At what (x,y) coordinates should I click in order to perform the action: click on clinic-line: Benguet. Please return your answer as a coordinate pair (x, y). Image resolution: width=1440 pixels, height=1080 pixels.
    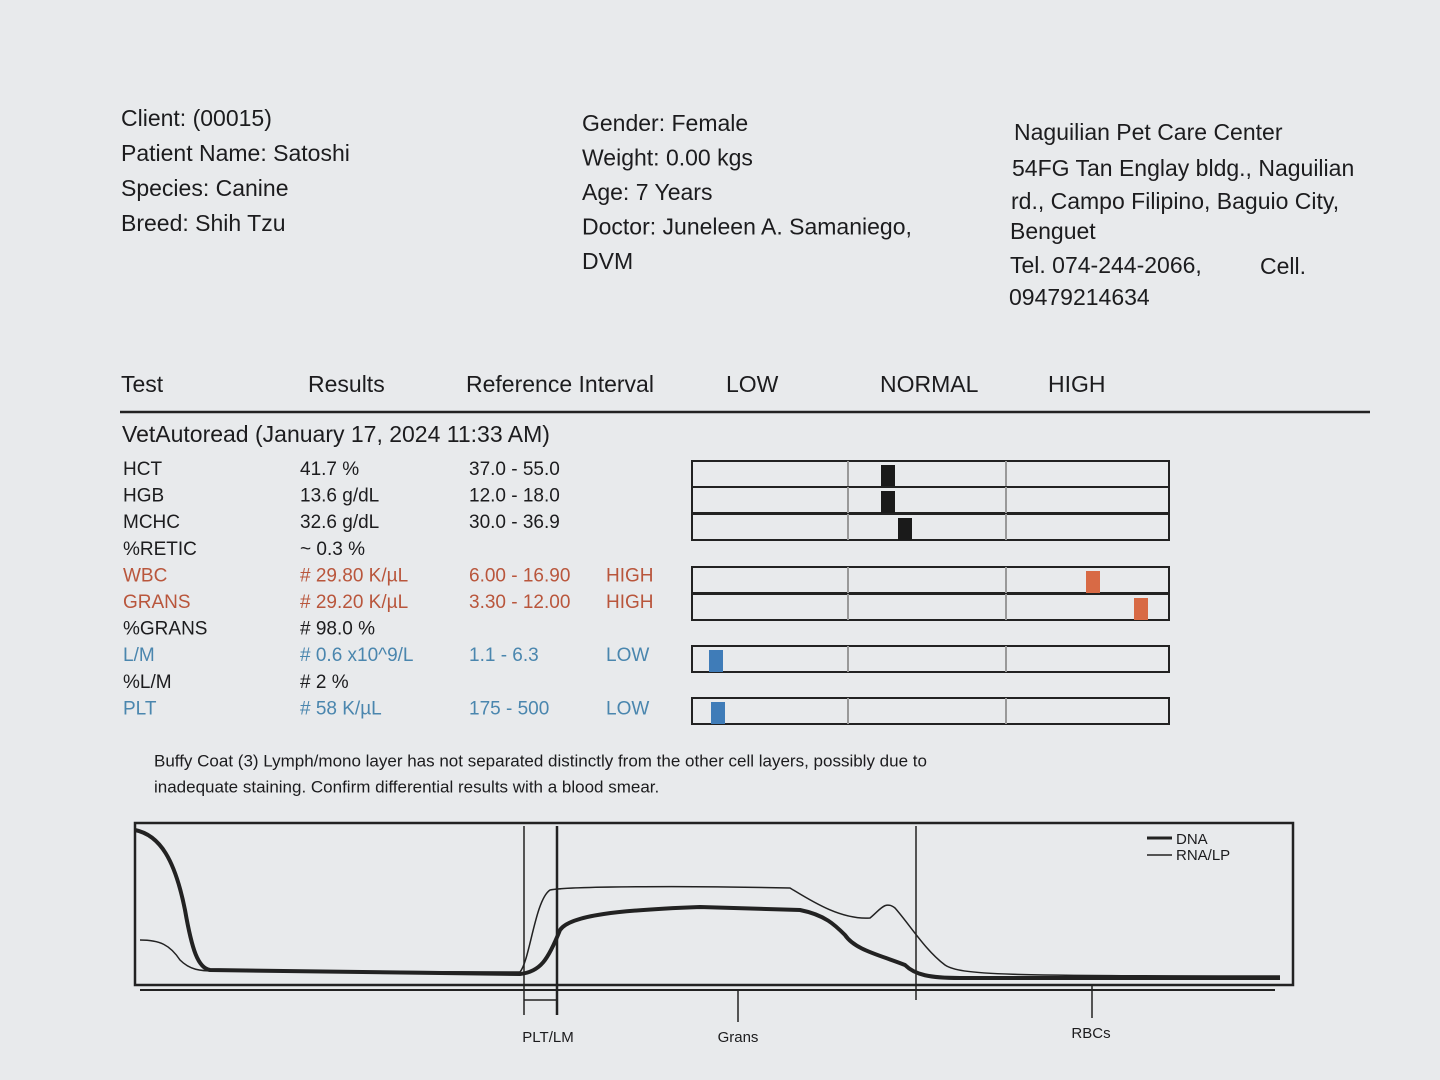
    Looking at the image, I should click on (1053, 231).